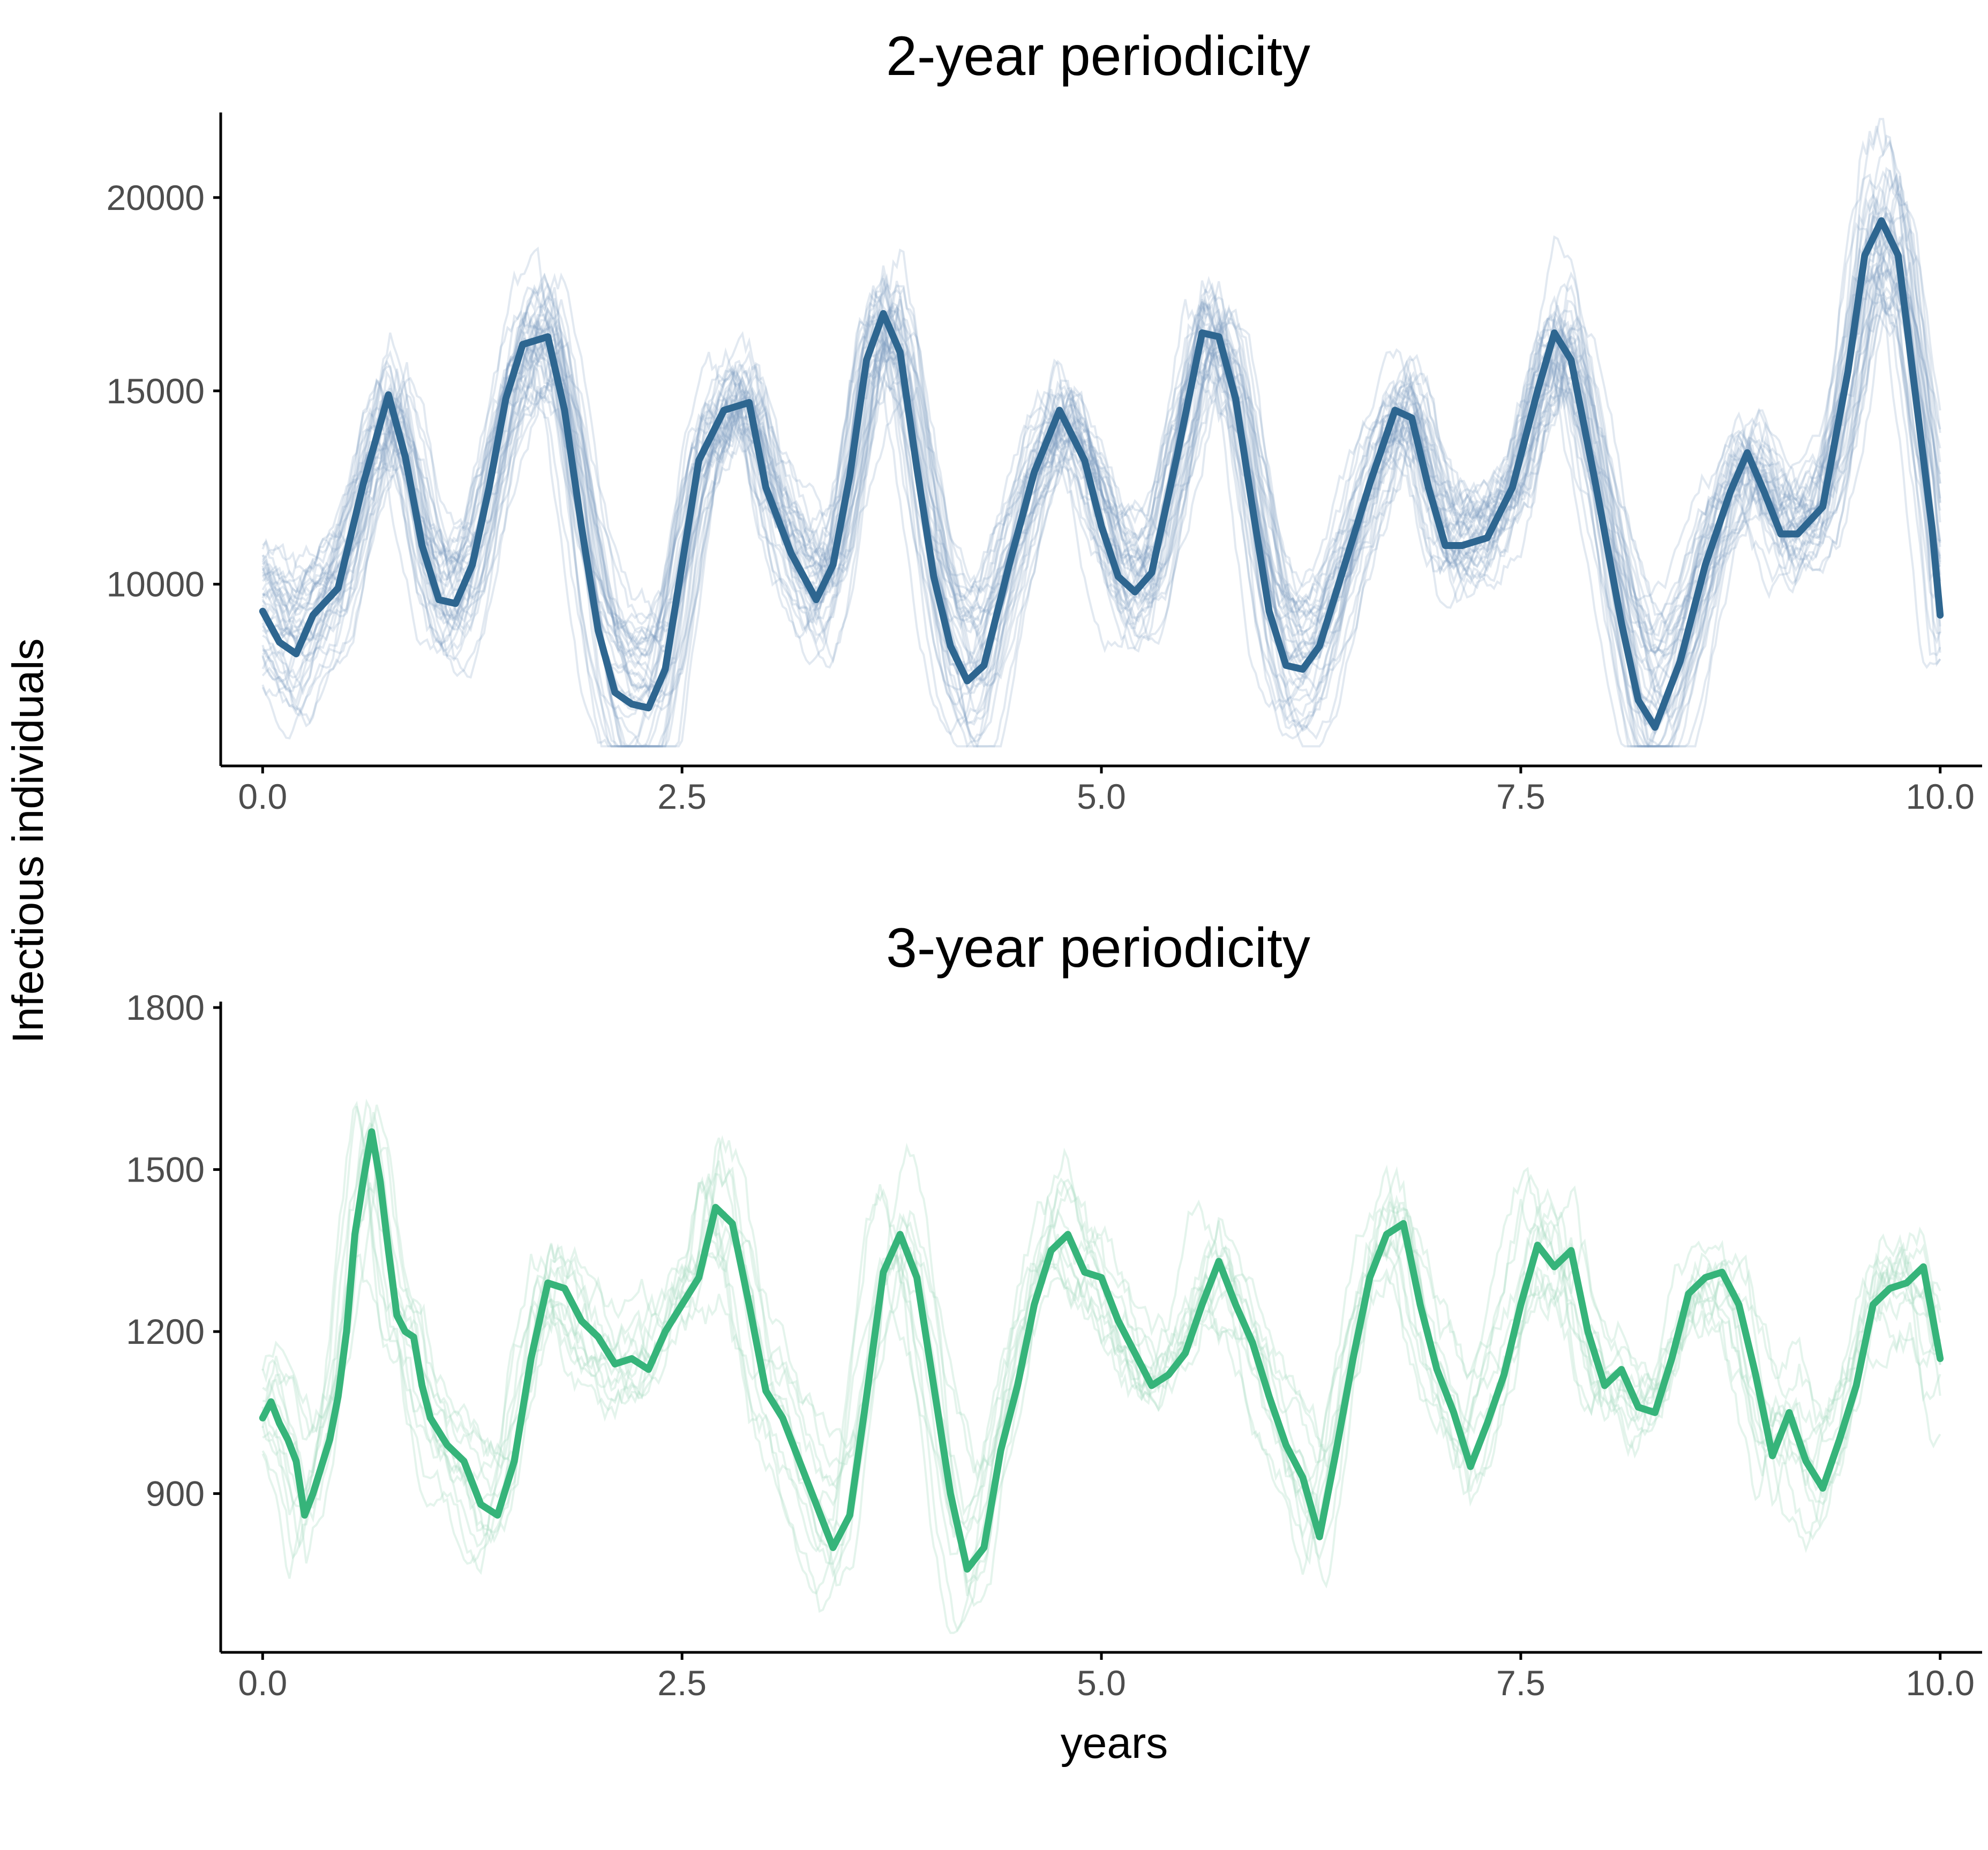  What do you see at coordinates (155, 197) in the screenshot?
I see `y-tick-label: 20000` at bounding box center [155, 197].